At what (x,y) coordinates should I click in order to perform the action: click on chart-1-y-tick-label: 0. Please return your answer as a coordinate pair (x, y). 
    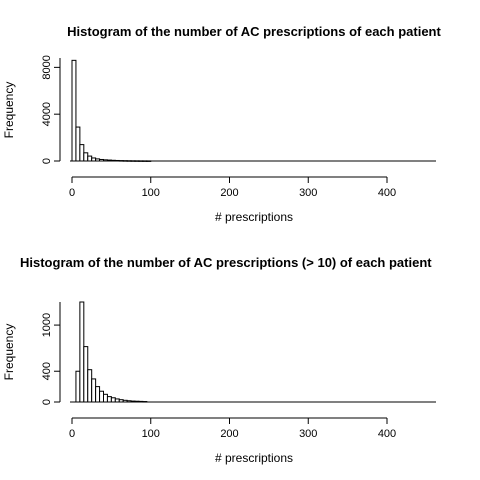
    Looking at the image, I should click on (47, 161).